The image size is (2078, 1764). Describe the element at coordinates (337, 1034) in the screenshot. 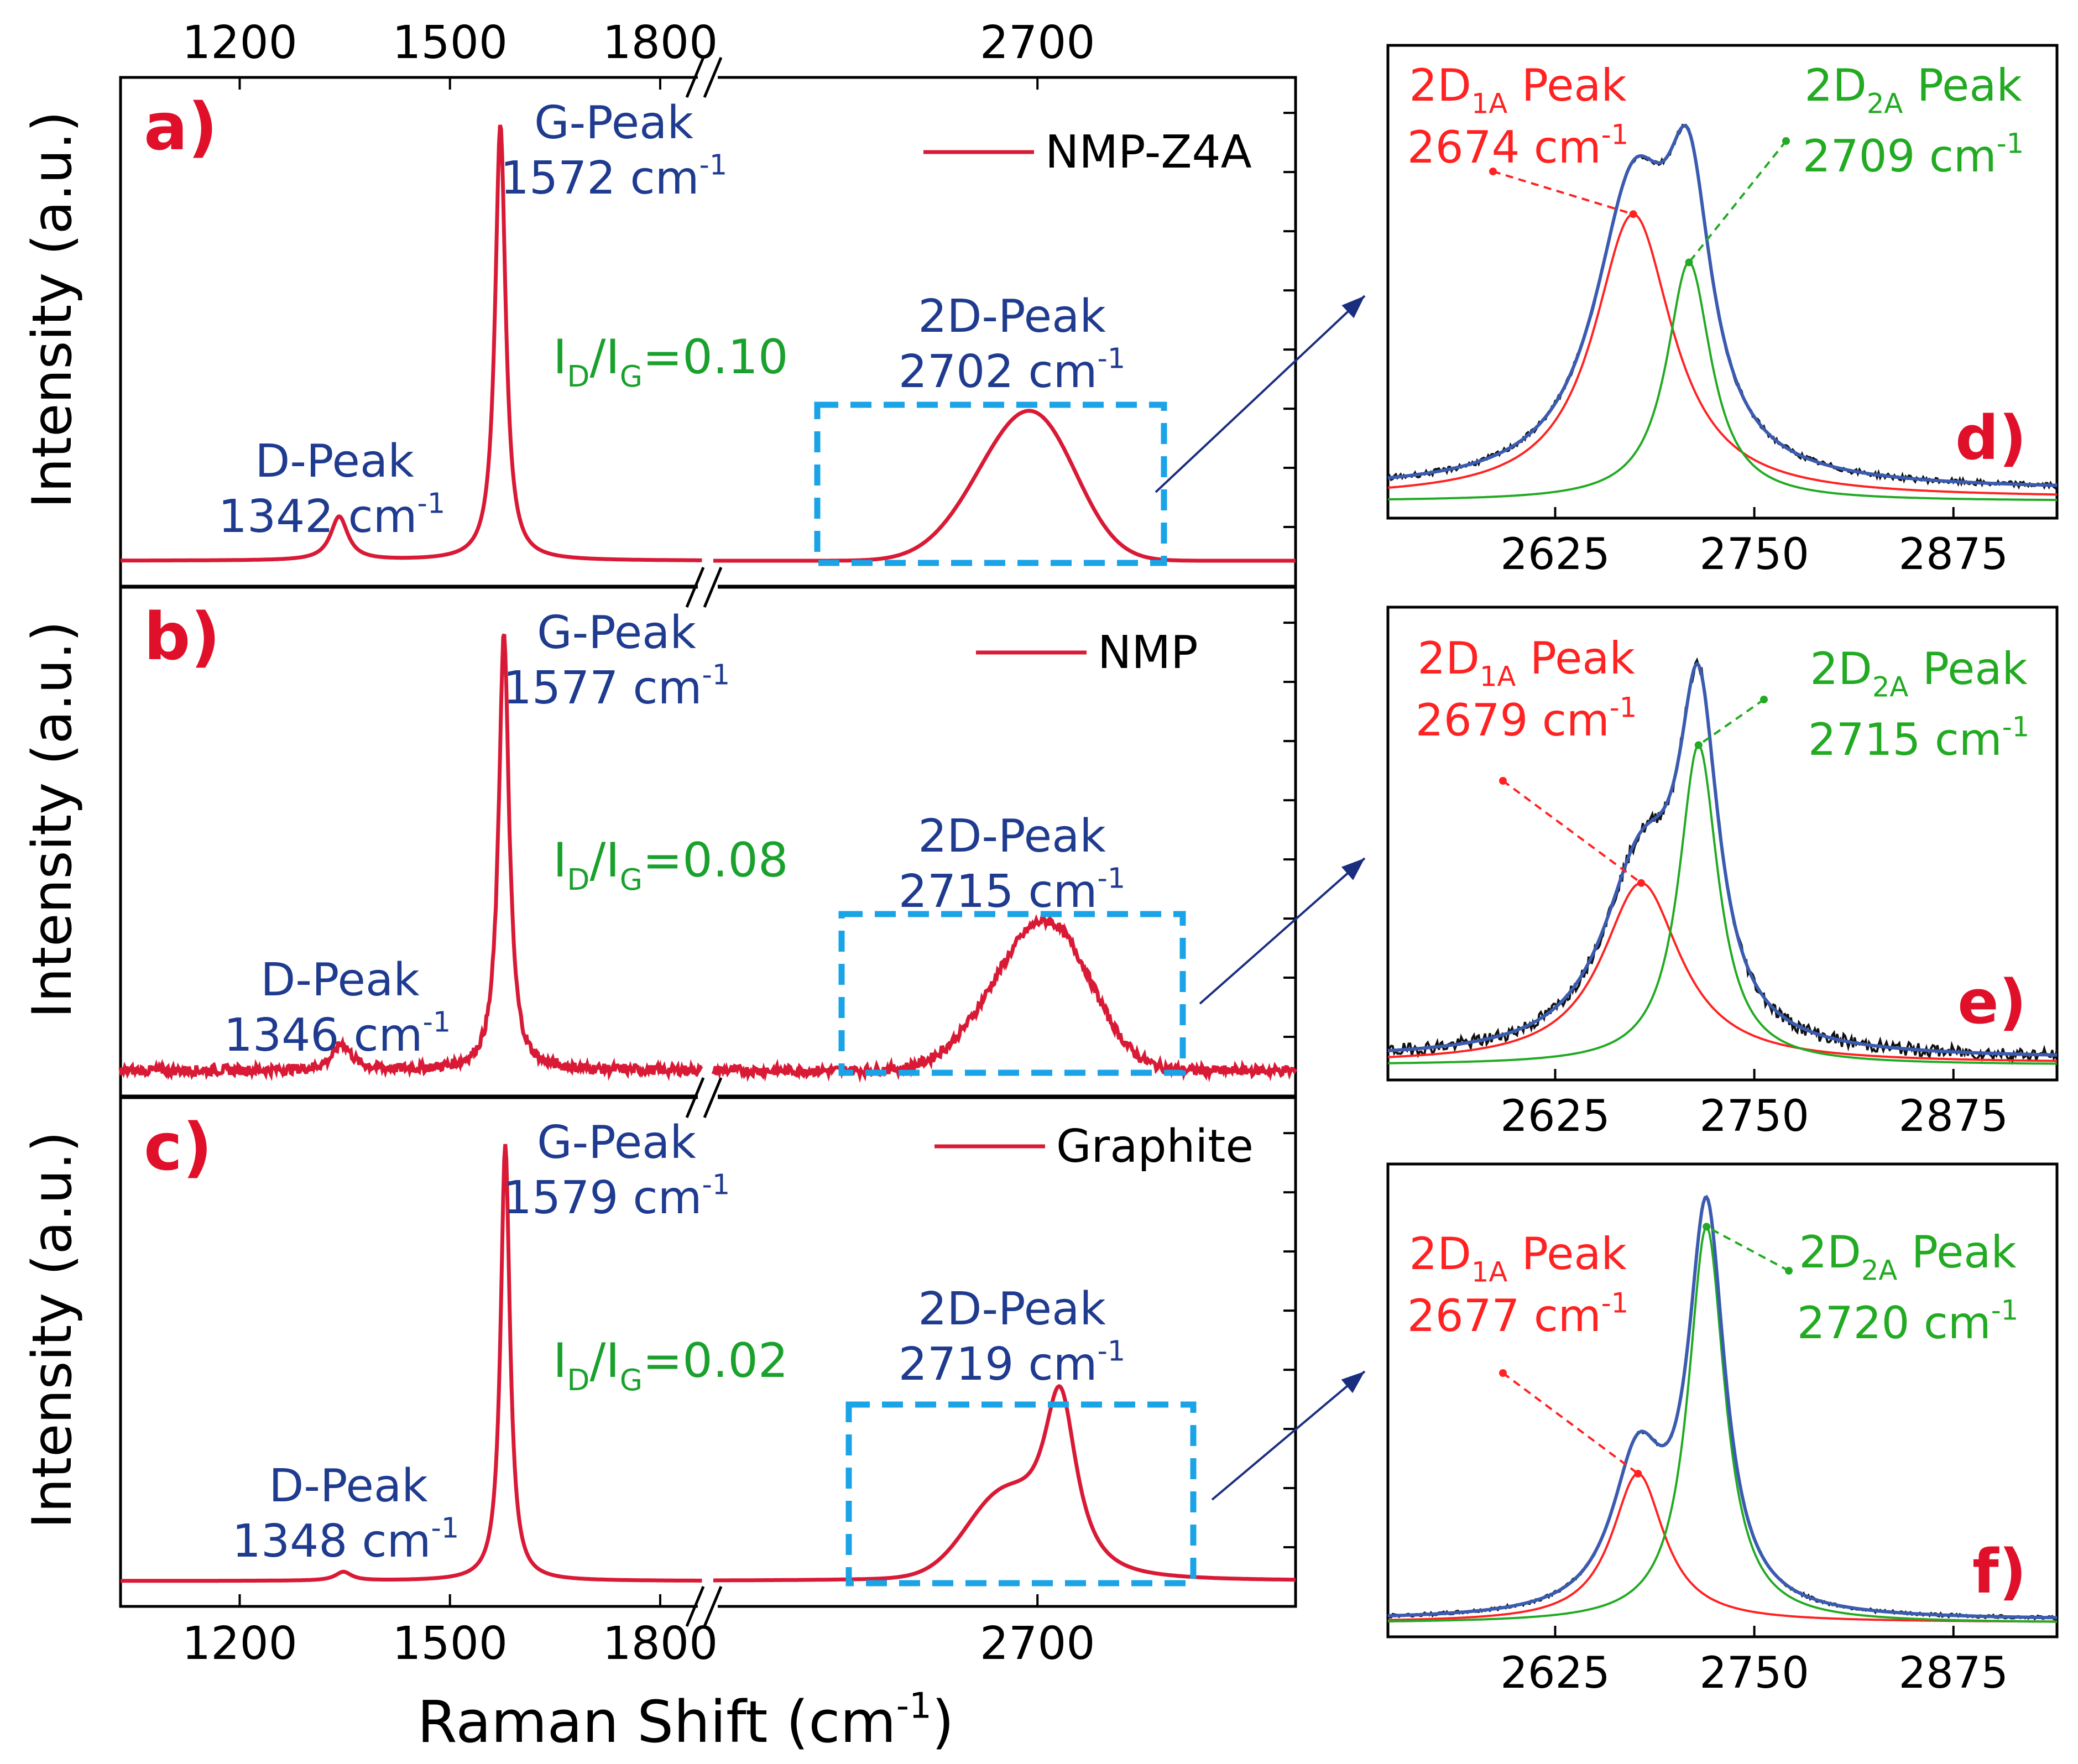

I see `d-peak-position: 1346 cm-1` at that location.